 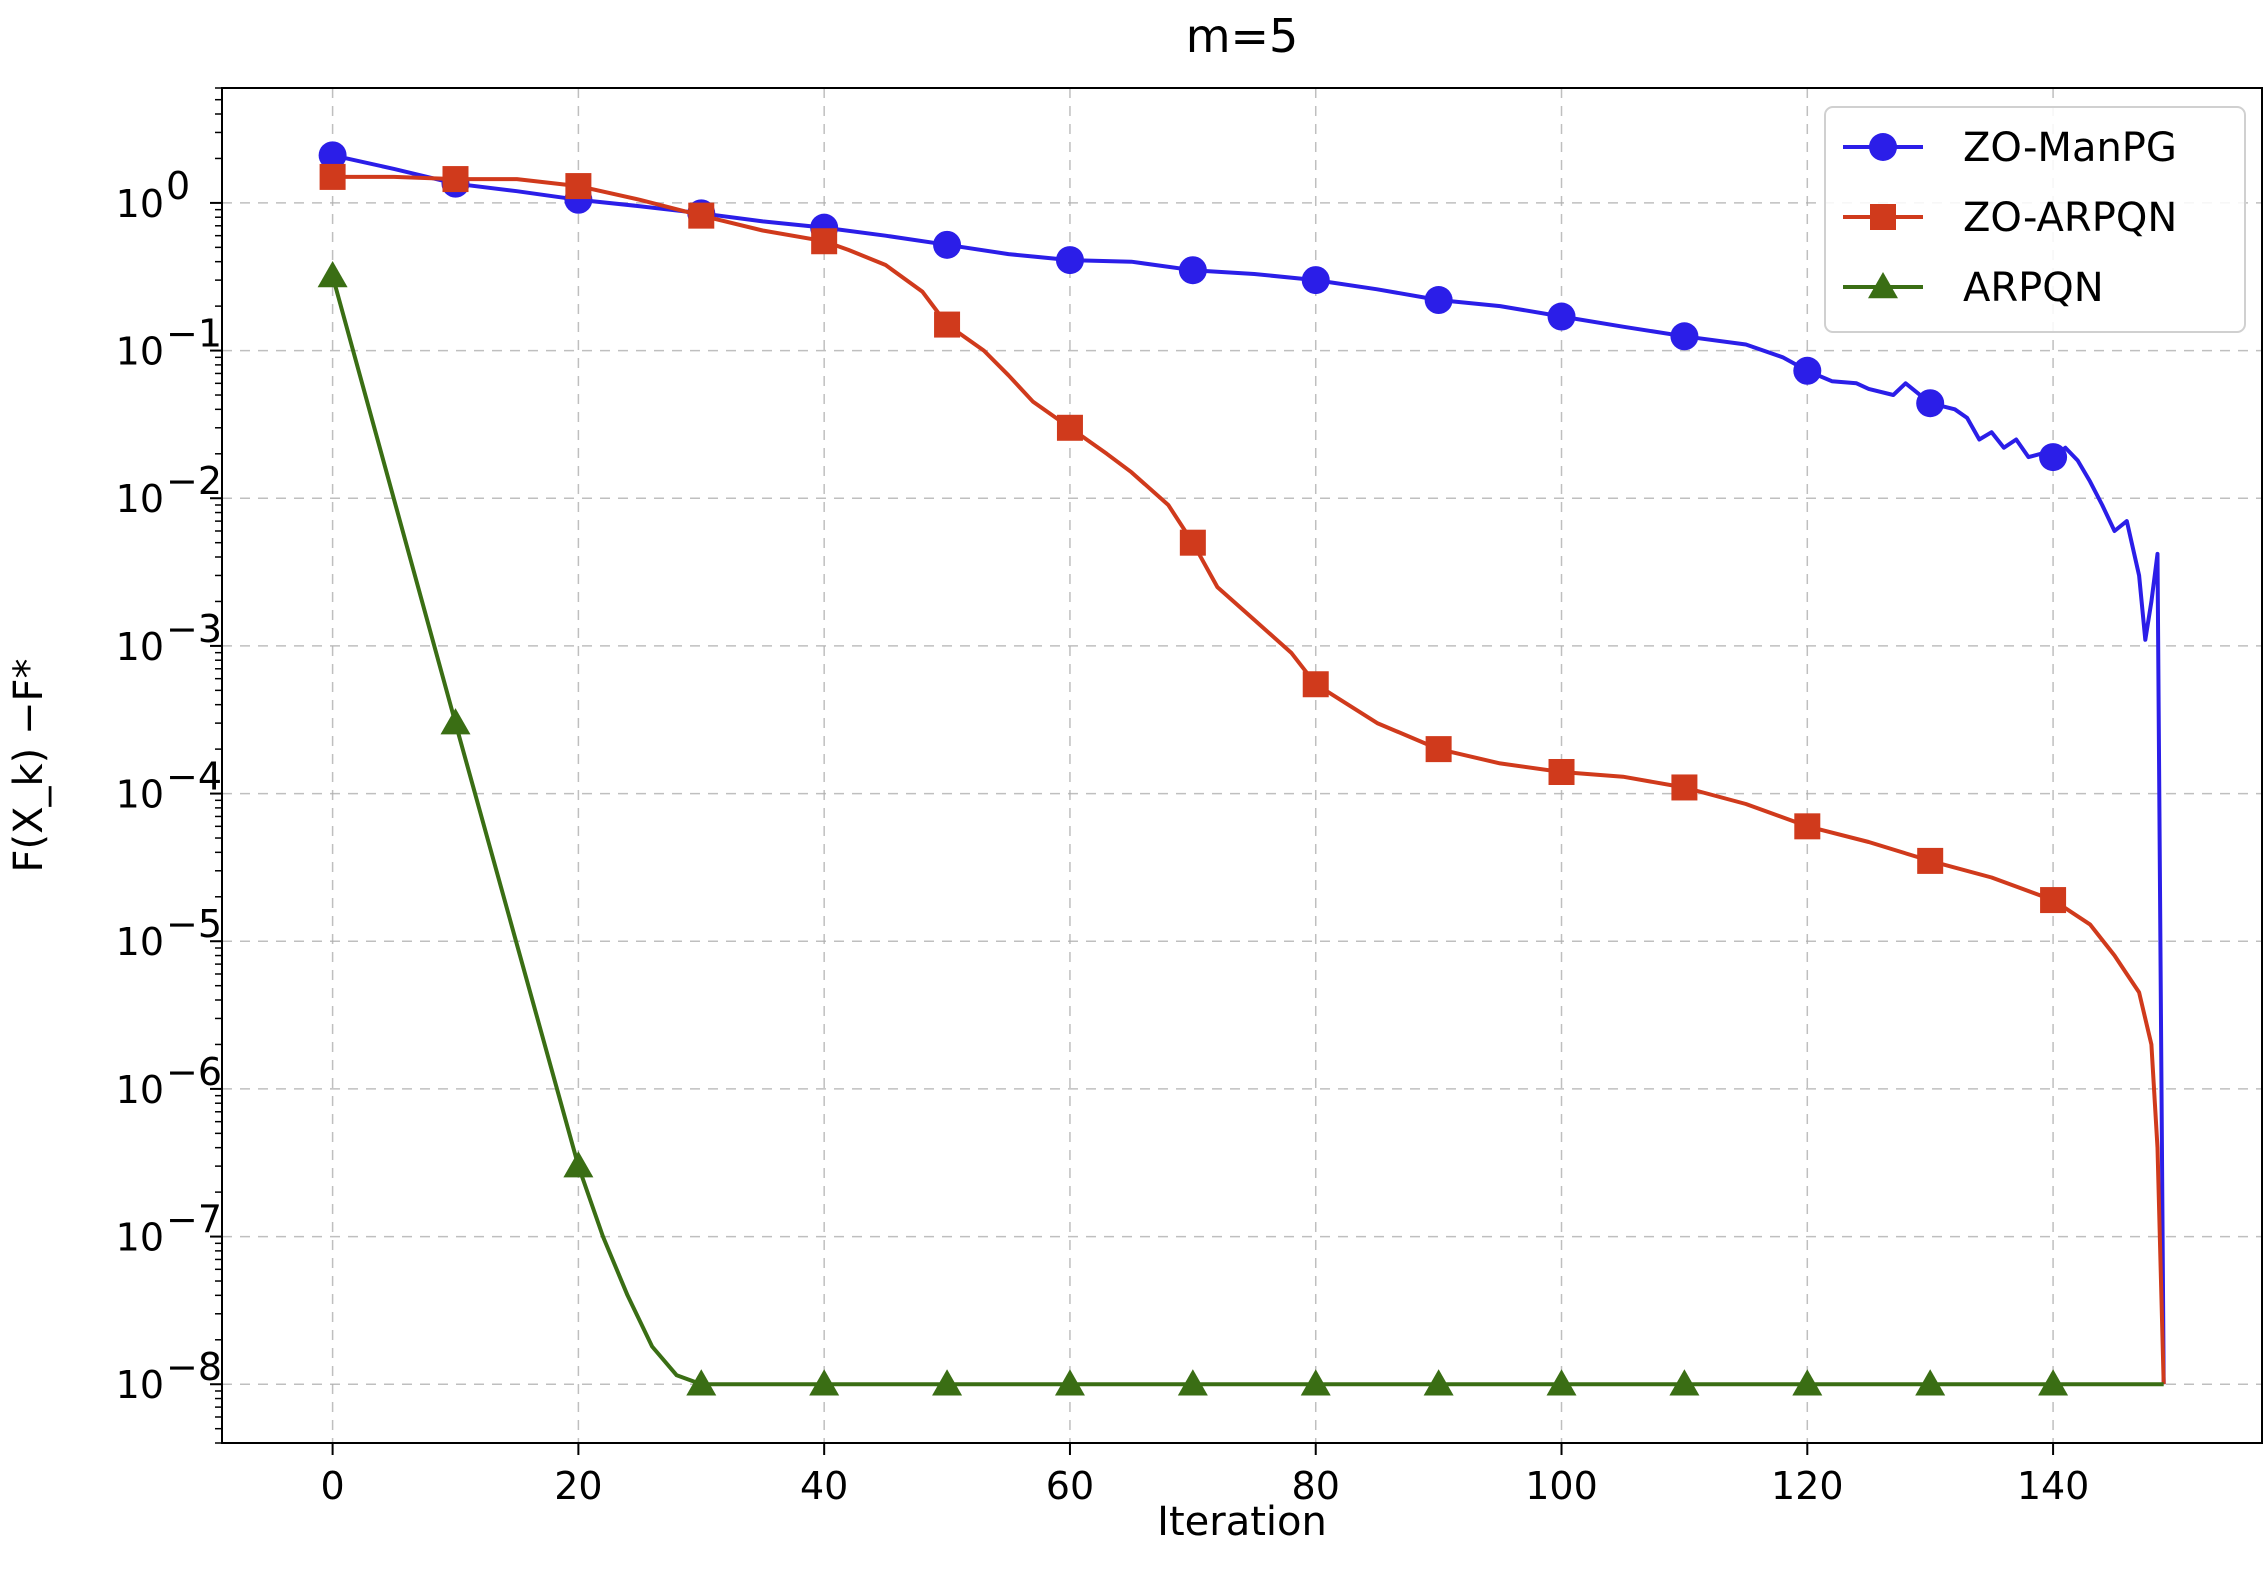 I want to click on y-tick-exponent: −1, so click(x=194, y=334).